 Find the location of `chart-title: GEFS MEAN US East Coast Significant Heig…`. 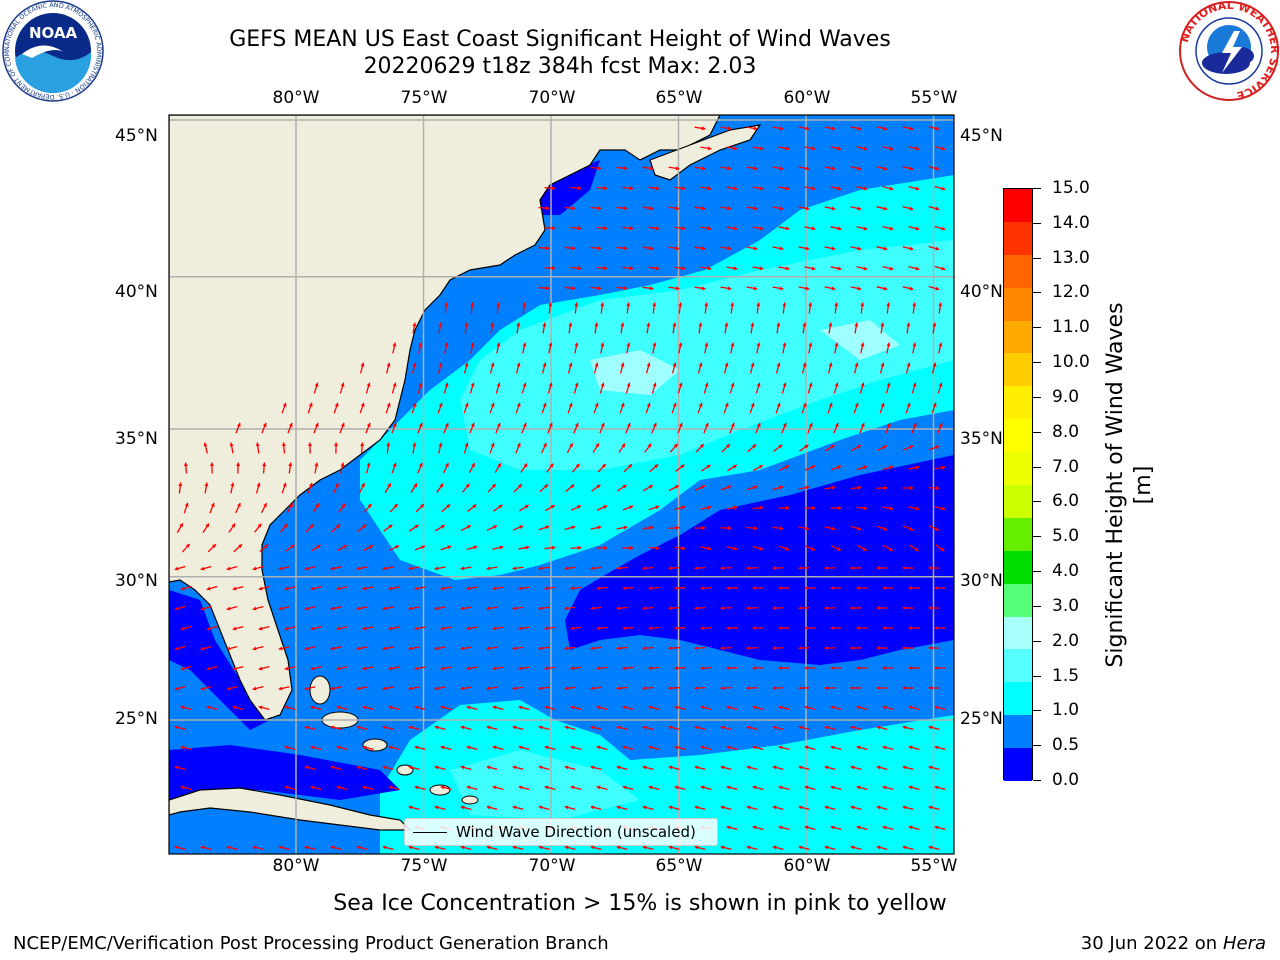

chart-title: GEFS MEAN US East Coast Significant Heig… is located at coordinates (560, 39).